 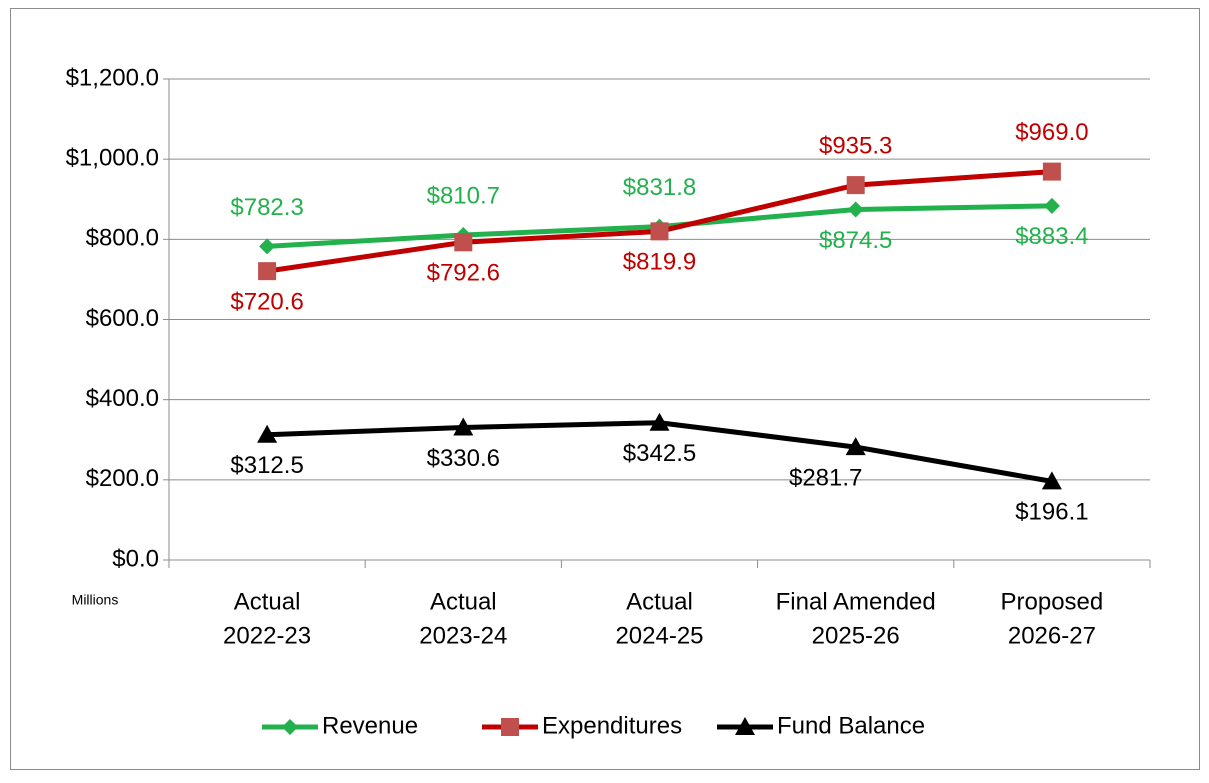 I want to click on x-tick-label: 2025-26, so click(x=856, y=635).